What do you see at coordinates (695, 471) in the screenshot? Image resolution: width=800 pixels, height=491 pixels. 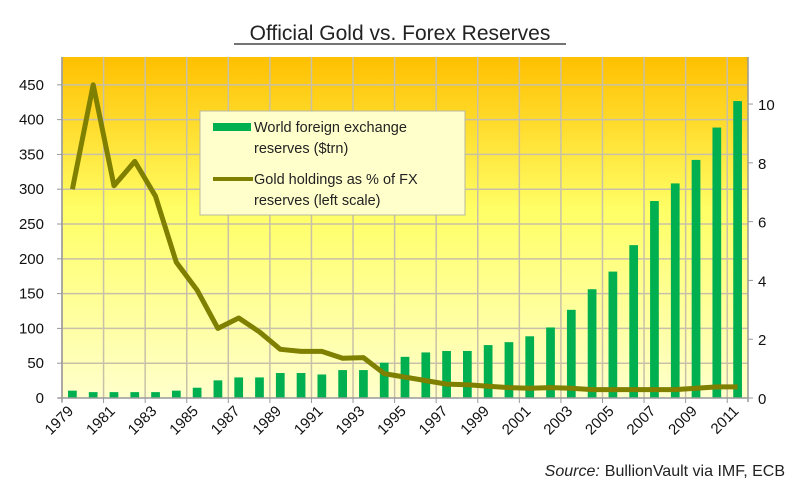 I see `source-text: BullionVault via IMF, ECB` at bounding box center [695, 471].